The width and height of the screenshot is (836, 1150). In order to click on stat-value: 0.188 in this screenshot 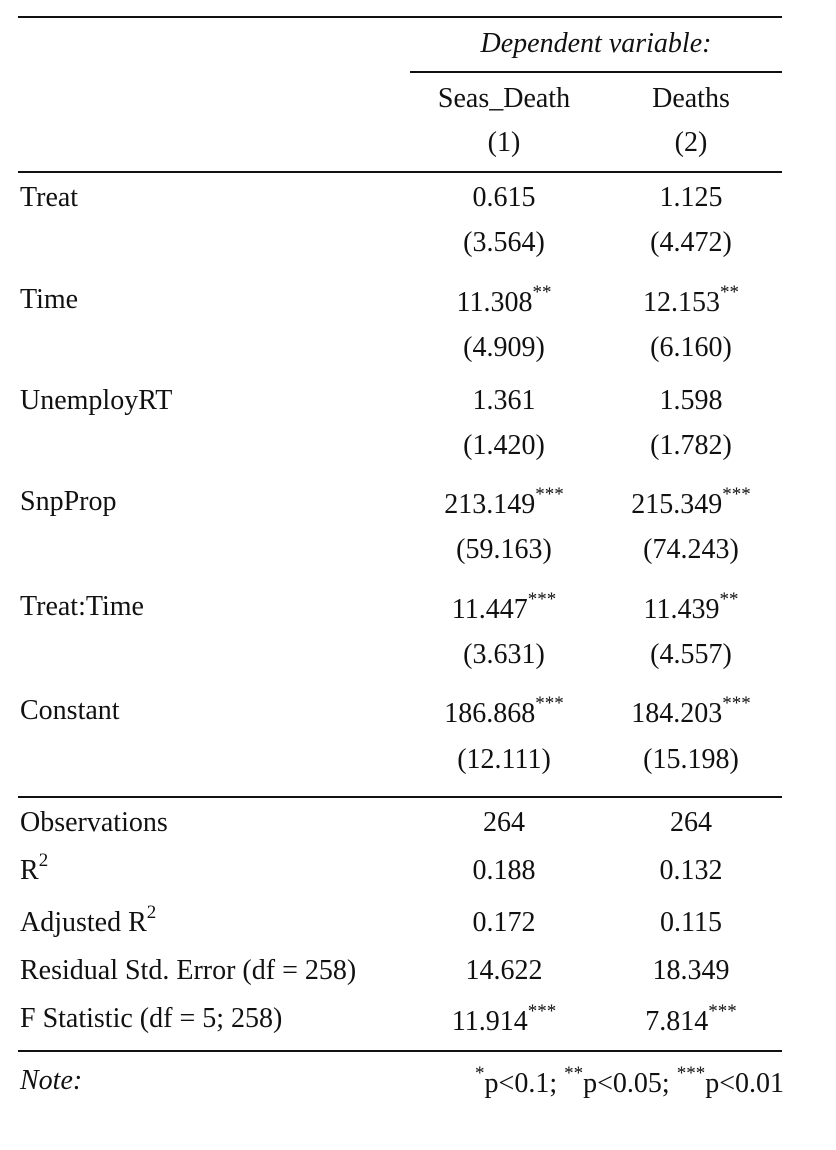, I will do `click(504, 870)`.